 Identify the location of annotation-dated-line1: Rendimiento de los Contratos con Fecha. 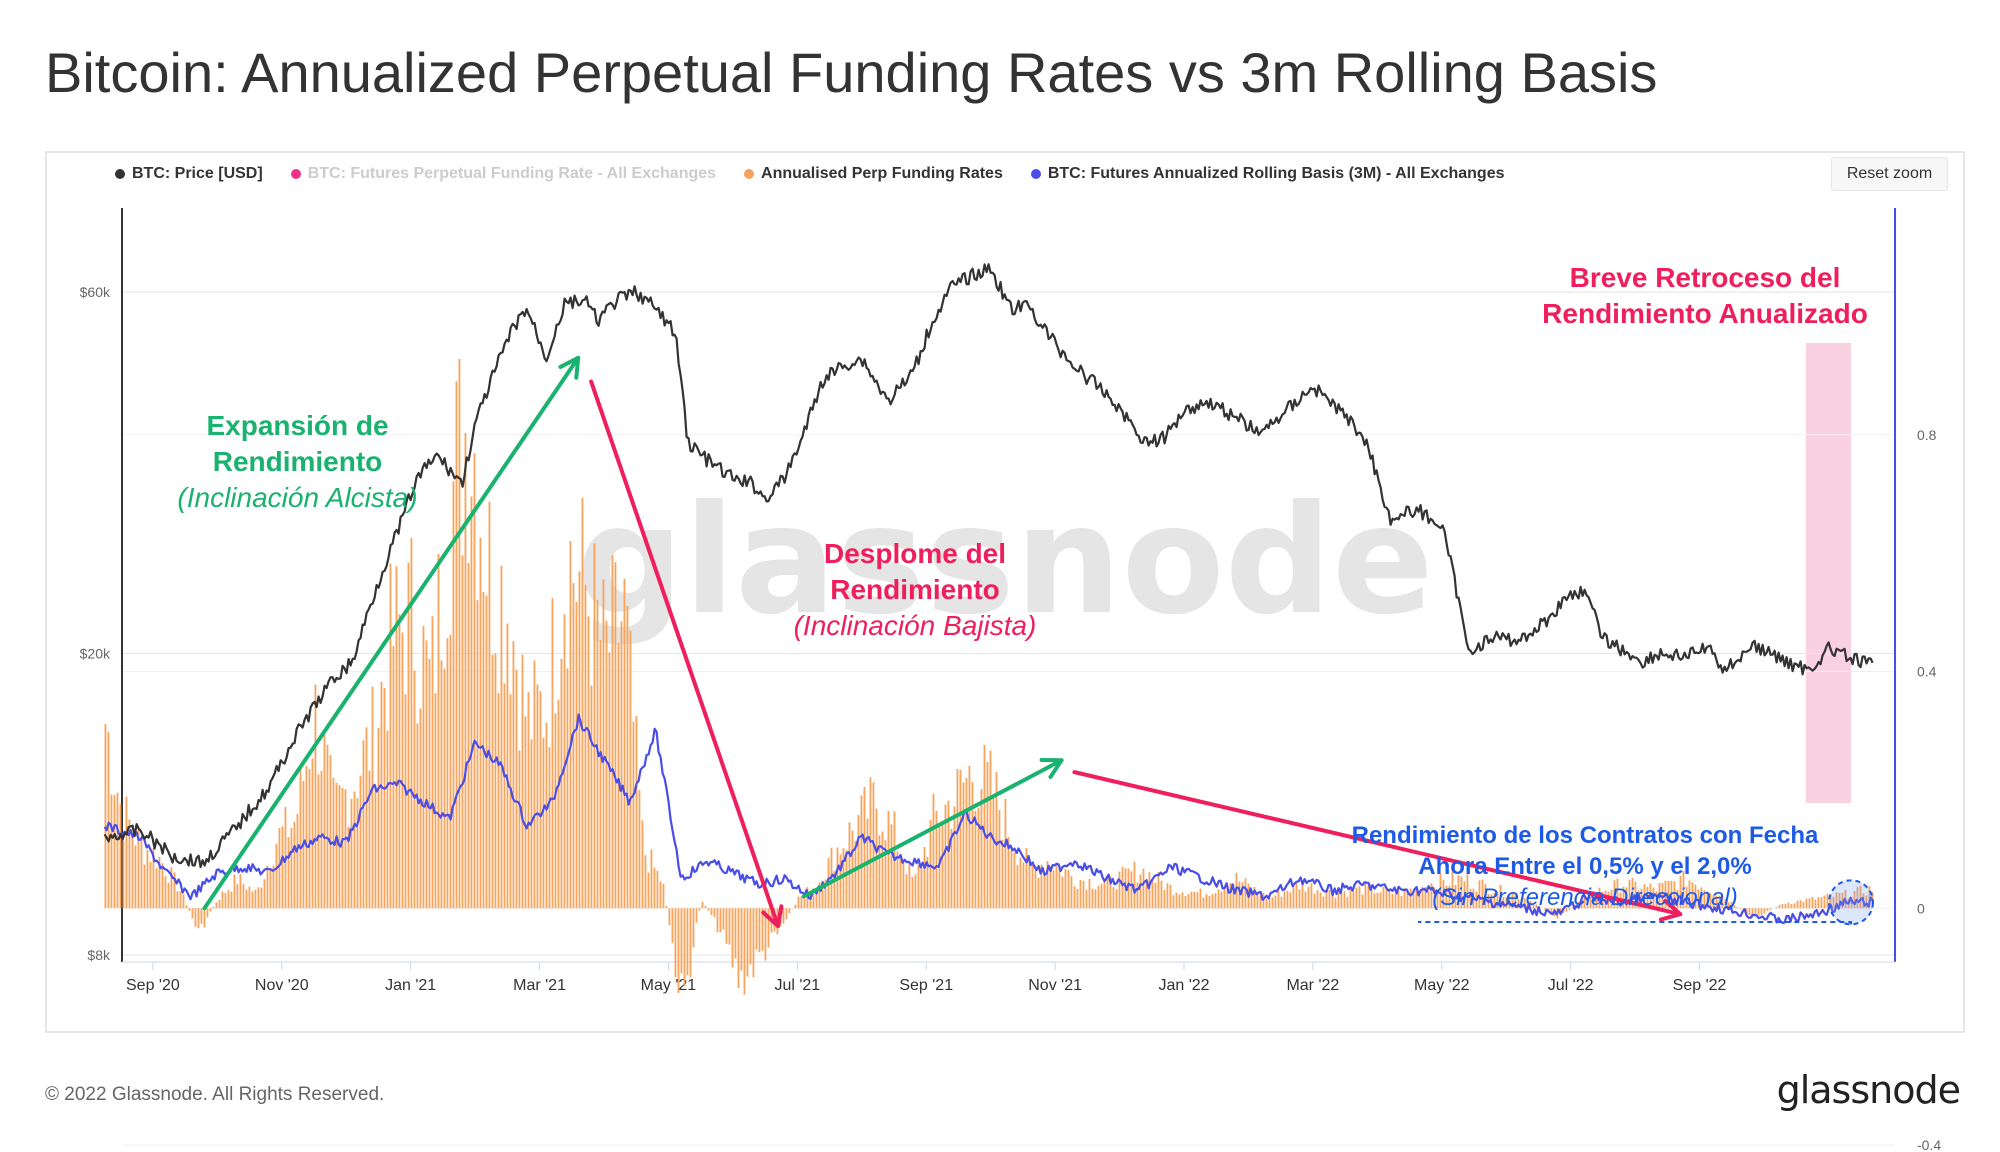
(1585, 835).